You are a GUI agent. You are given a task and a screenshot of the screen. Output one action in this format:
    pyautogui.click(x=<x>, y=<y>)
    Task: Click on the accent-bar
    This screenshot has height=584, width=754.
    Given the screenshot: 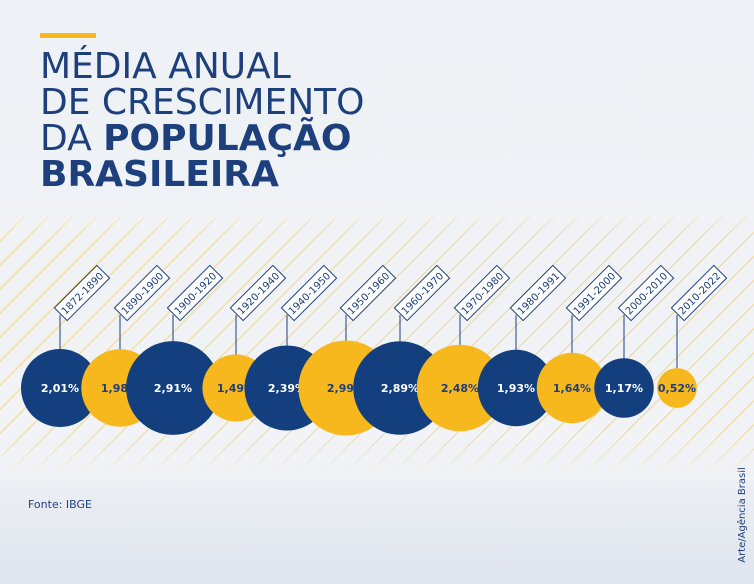 What is the action you would take?
    pyautogui.click(x=68, y=35)
    